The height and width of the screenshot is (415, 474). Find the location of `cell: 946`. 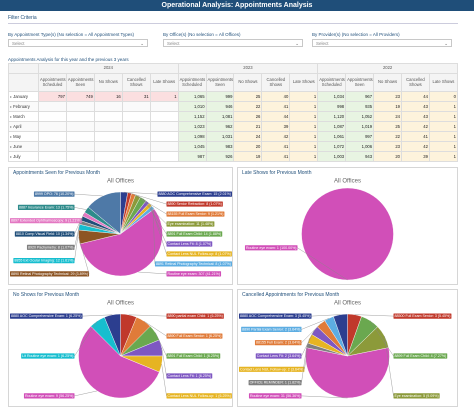

cell: 946 is located at coordinates (220, 106).